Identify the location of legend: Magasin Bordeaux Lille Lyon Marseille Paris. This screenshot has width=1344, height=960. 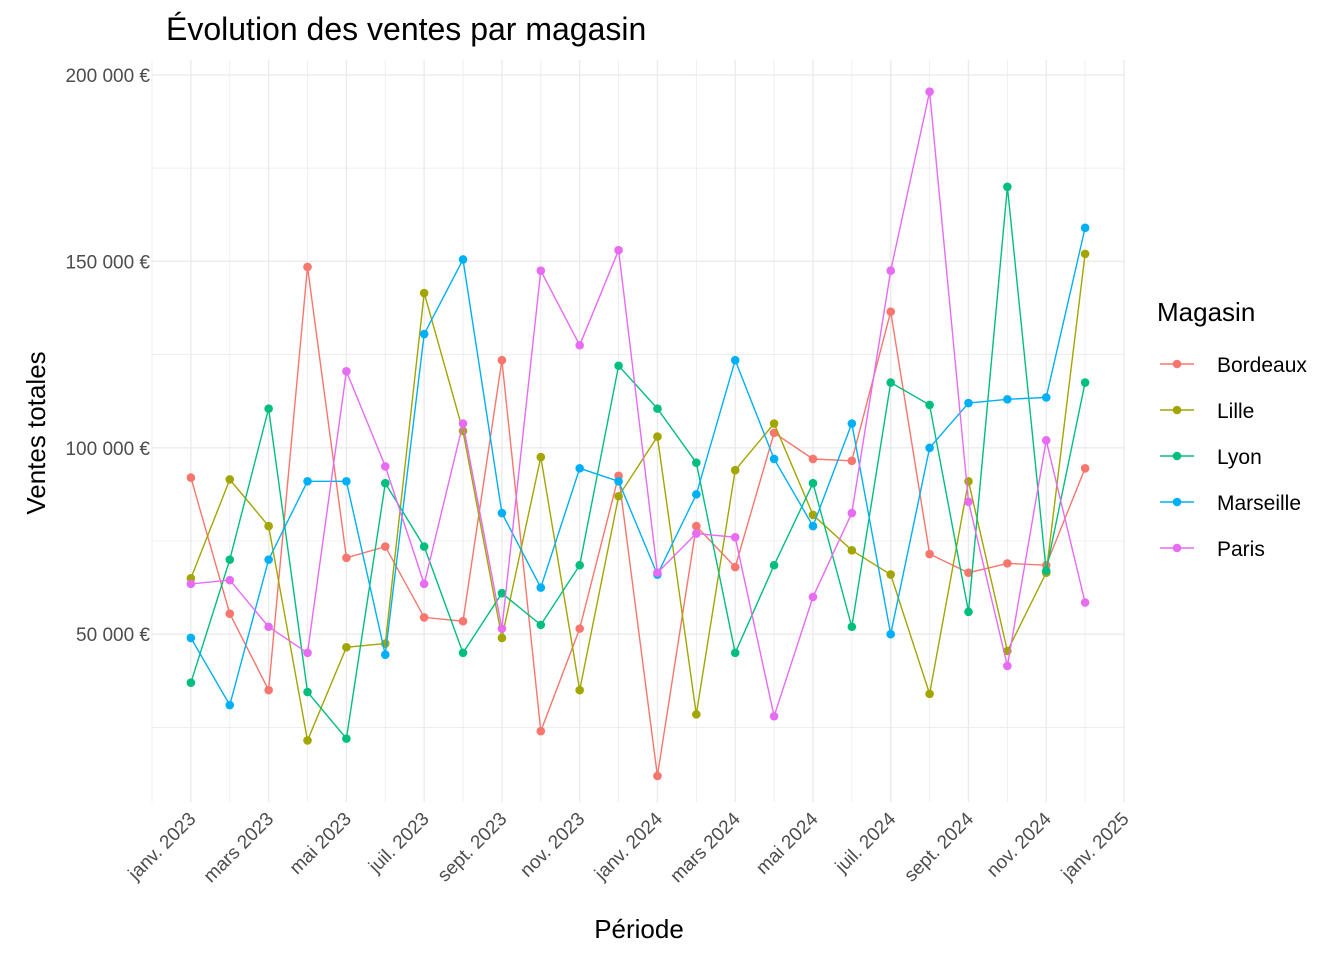
(1232, 429).